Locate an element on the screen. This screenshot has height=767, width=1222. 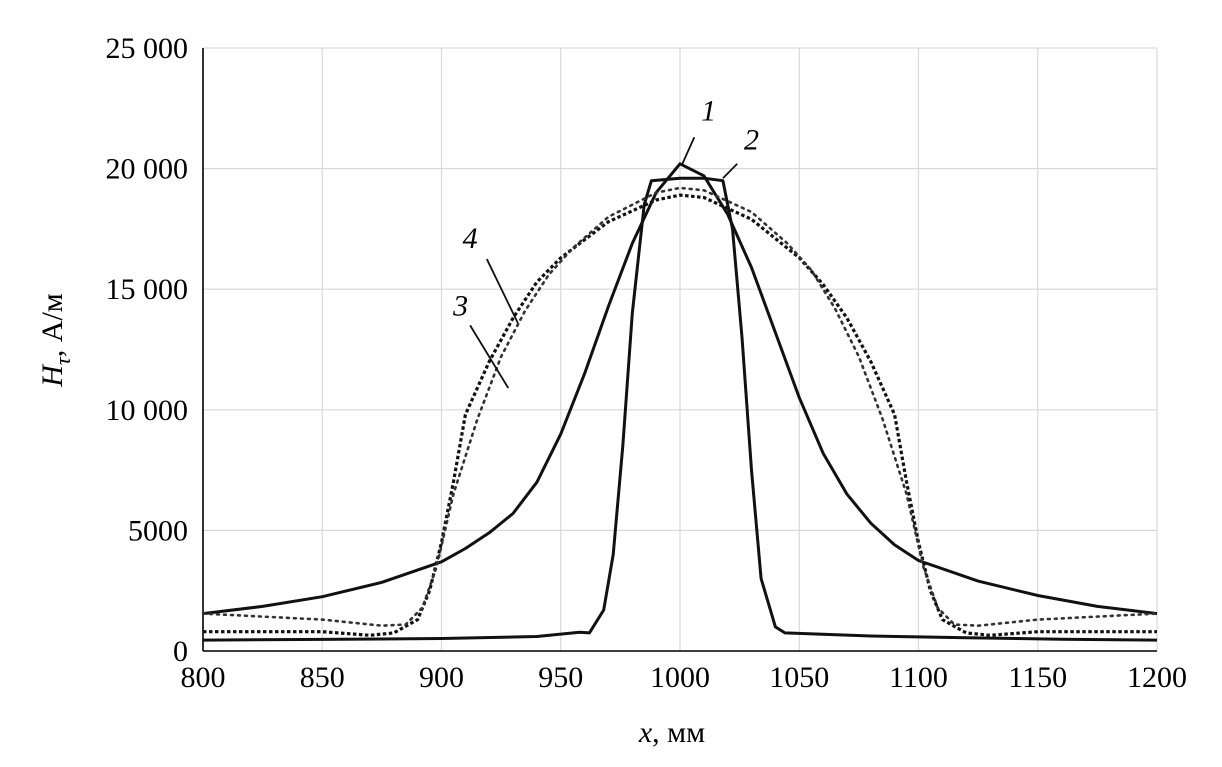
curve-1-leader-line is located at coordinates (688, 150).